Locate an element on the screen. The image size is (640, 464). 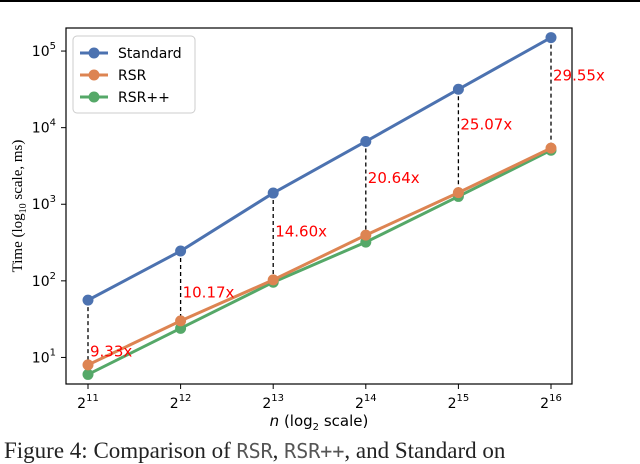
caption-code-rsr: RSR is located at coordinates (254, 451).